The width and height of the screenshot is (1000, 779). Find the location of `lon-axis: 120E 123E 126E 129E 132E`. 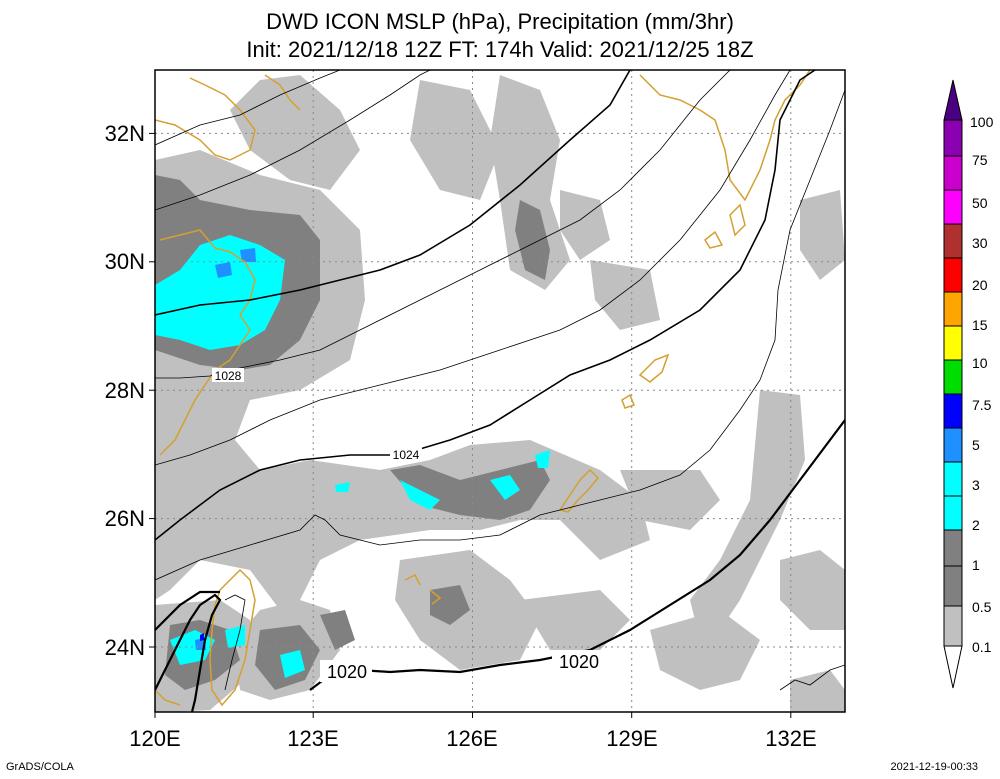

lon-axis: 120E 123E 126E 129E 132E is located at coordinates (472, 738).